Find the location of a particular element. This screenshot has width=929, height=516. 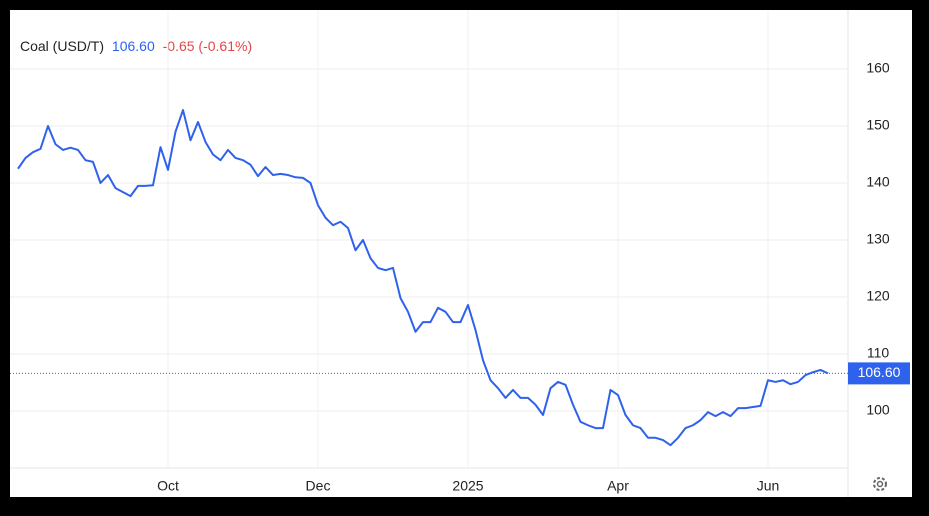

x-tick-label: 2025 is located at coordinates (467, 486).